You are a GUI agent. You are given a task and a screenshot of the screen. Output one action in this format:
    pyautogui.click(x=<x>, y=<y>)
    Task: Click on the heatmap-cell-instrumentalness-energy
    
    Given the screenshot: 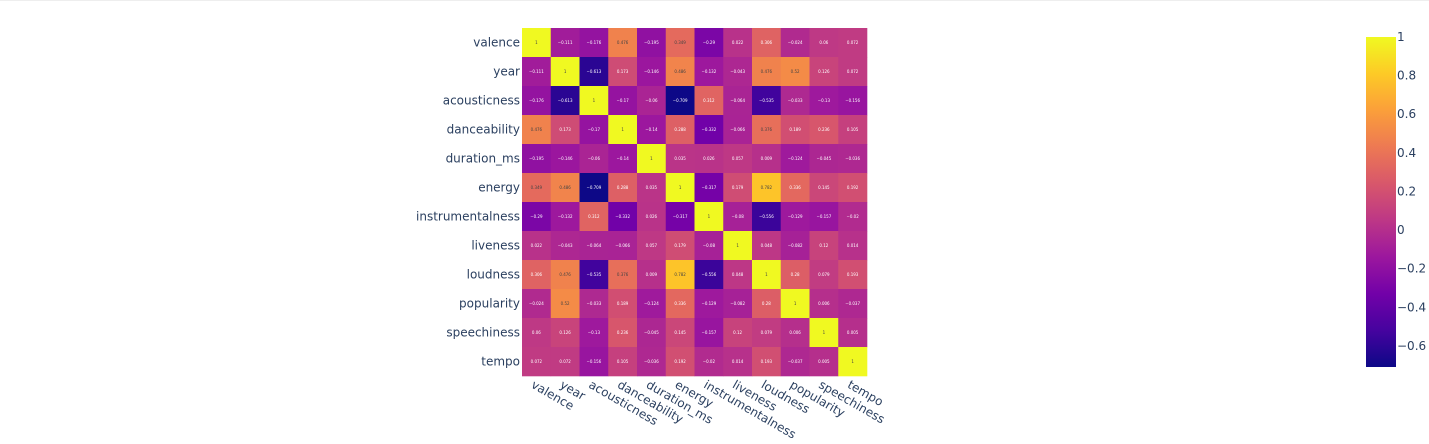 What is the action you would take?
    pyautogui.click(x=680, y=217)
    